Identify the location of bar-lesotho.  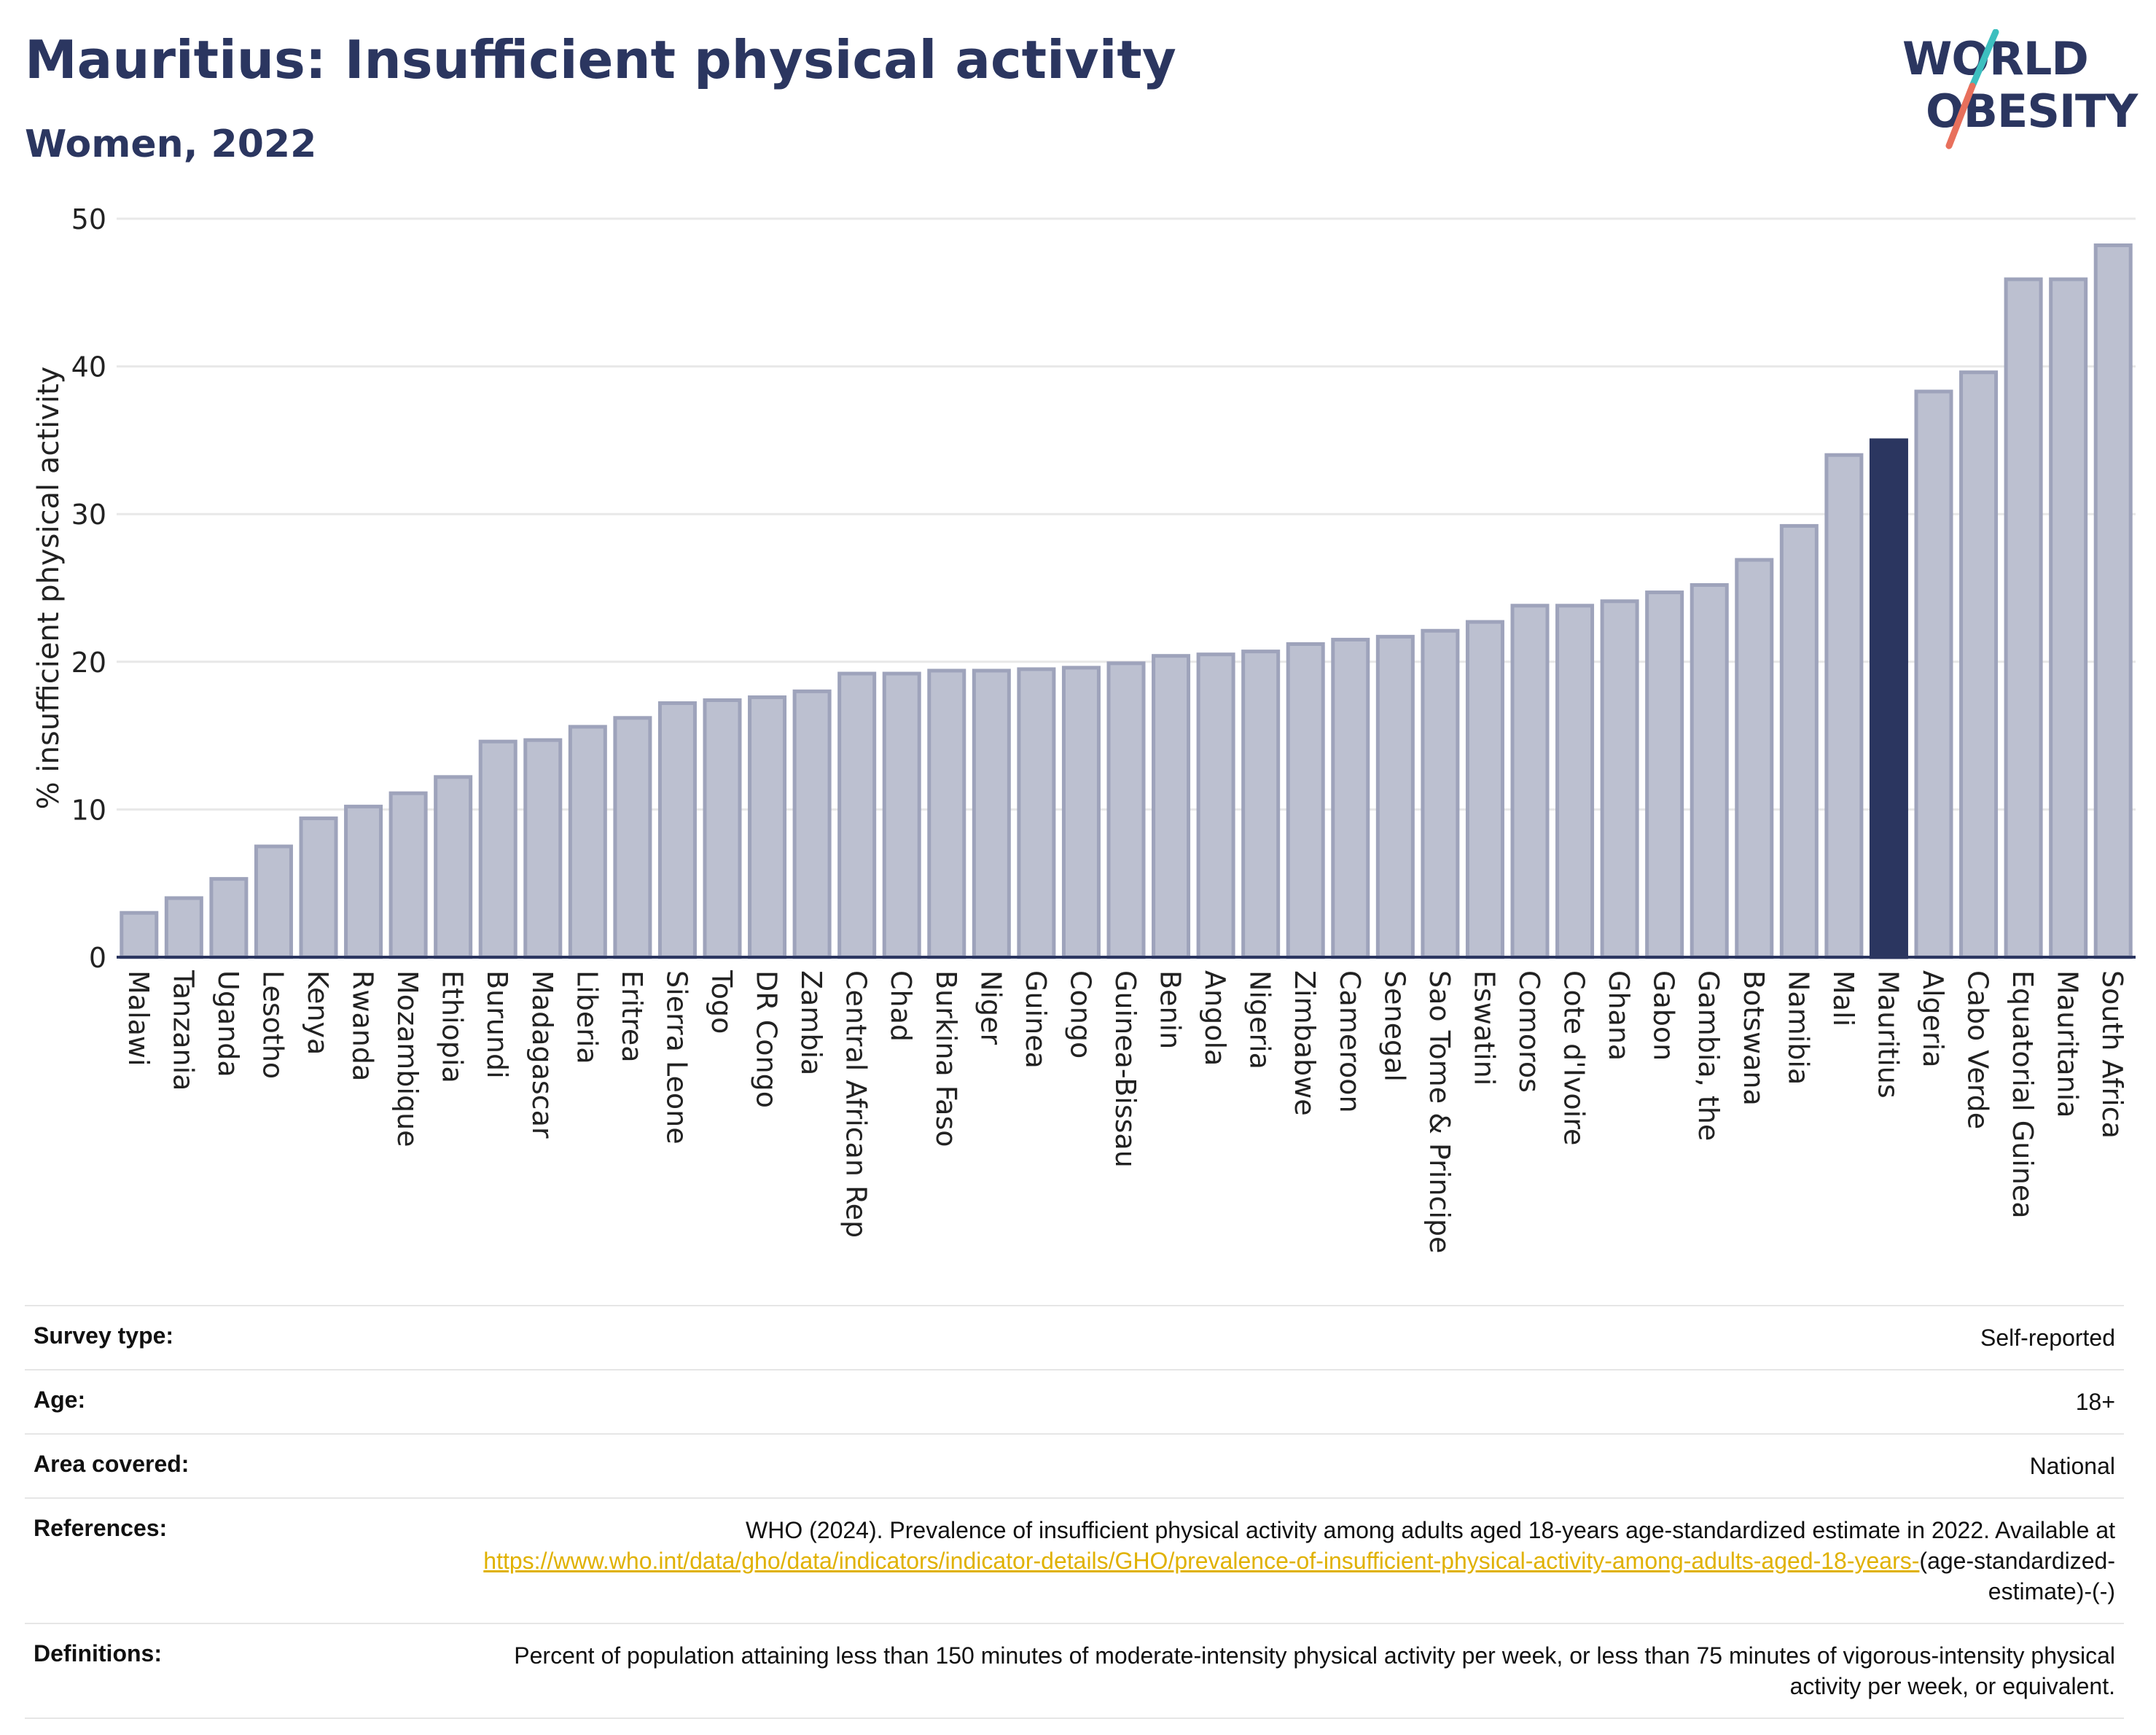
(274, 901).